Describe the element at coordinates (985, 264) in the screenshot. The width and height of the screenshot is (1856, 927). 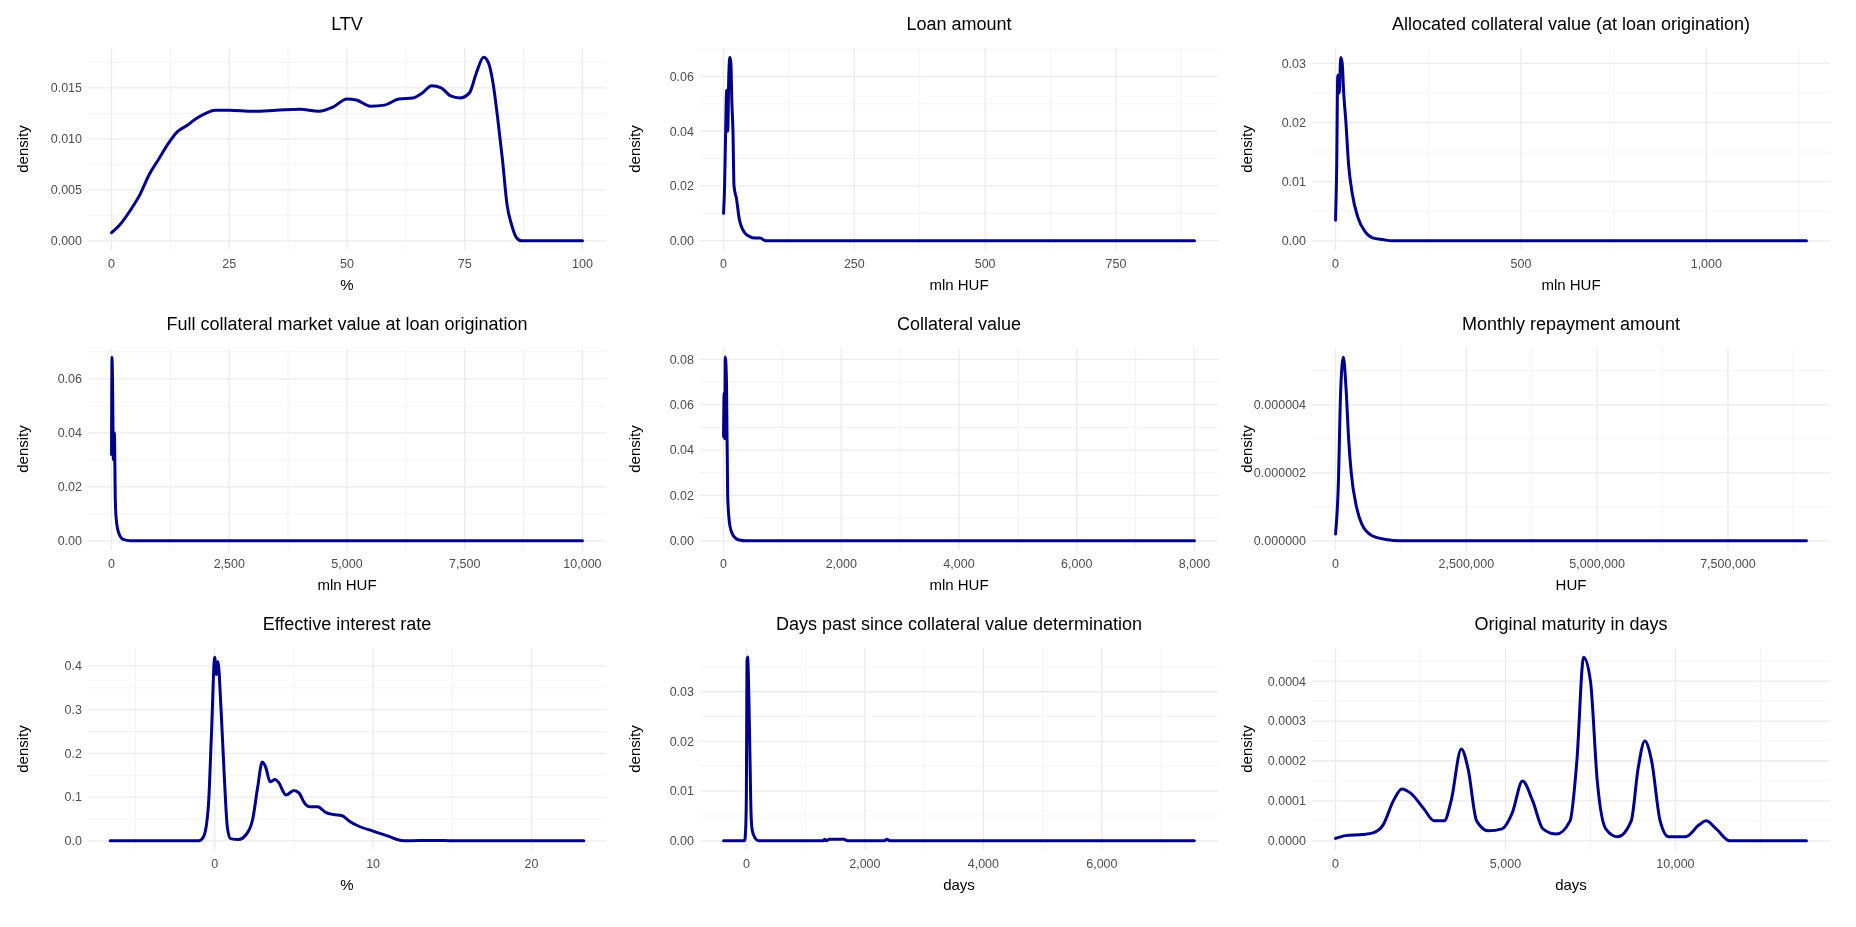
I see `x-tick-label: 500` at that location.